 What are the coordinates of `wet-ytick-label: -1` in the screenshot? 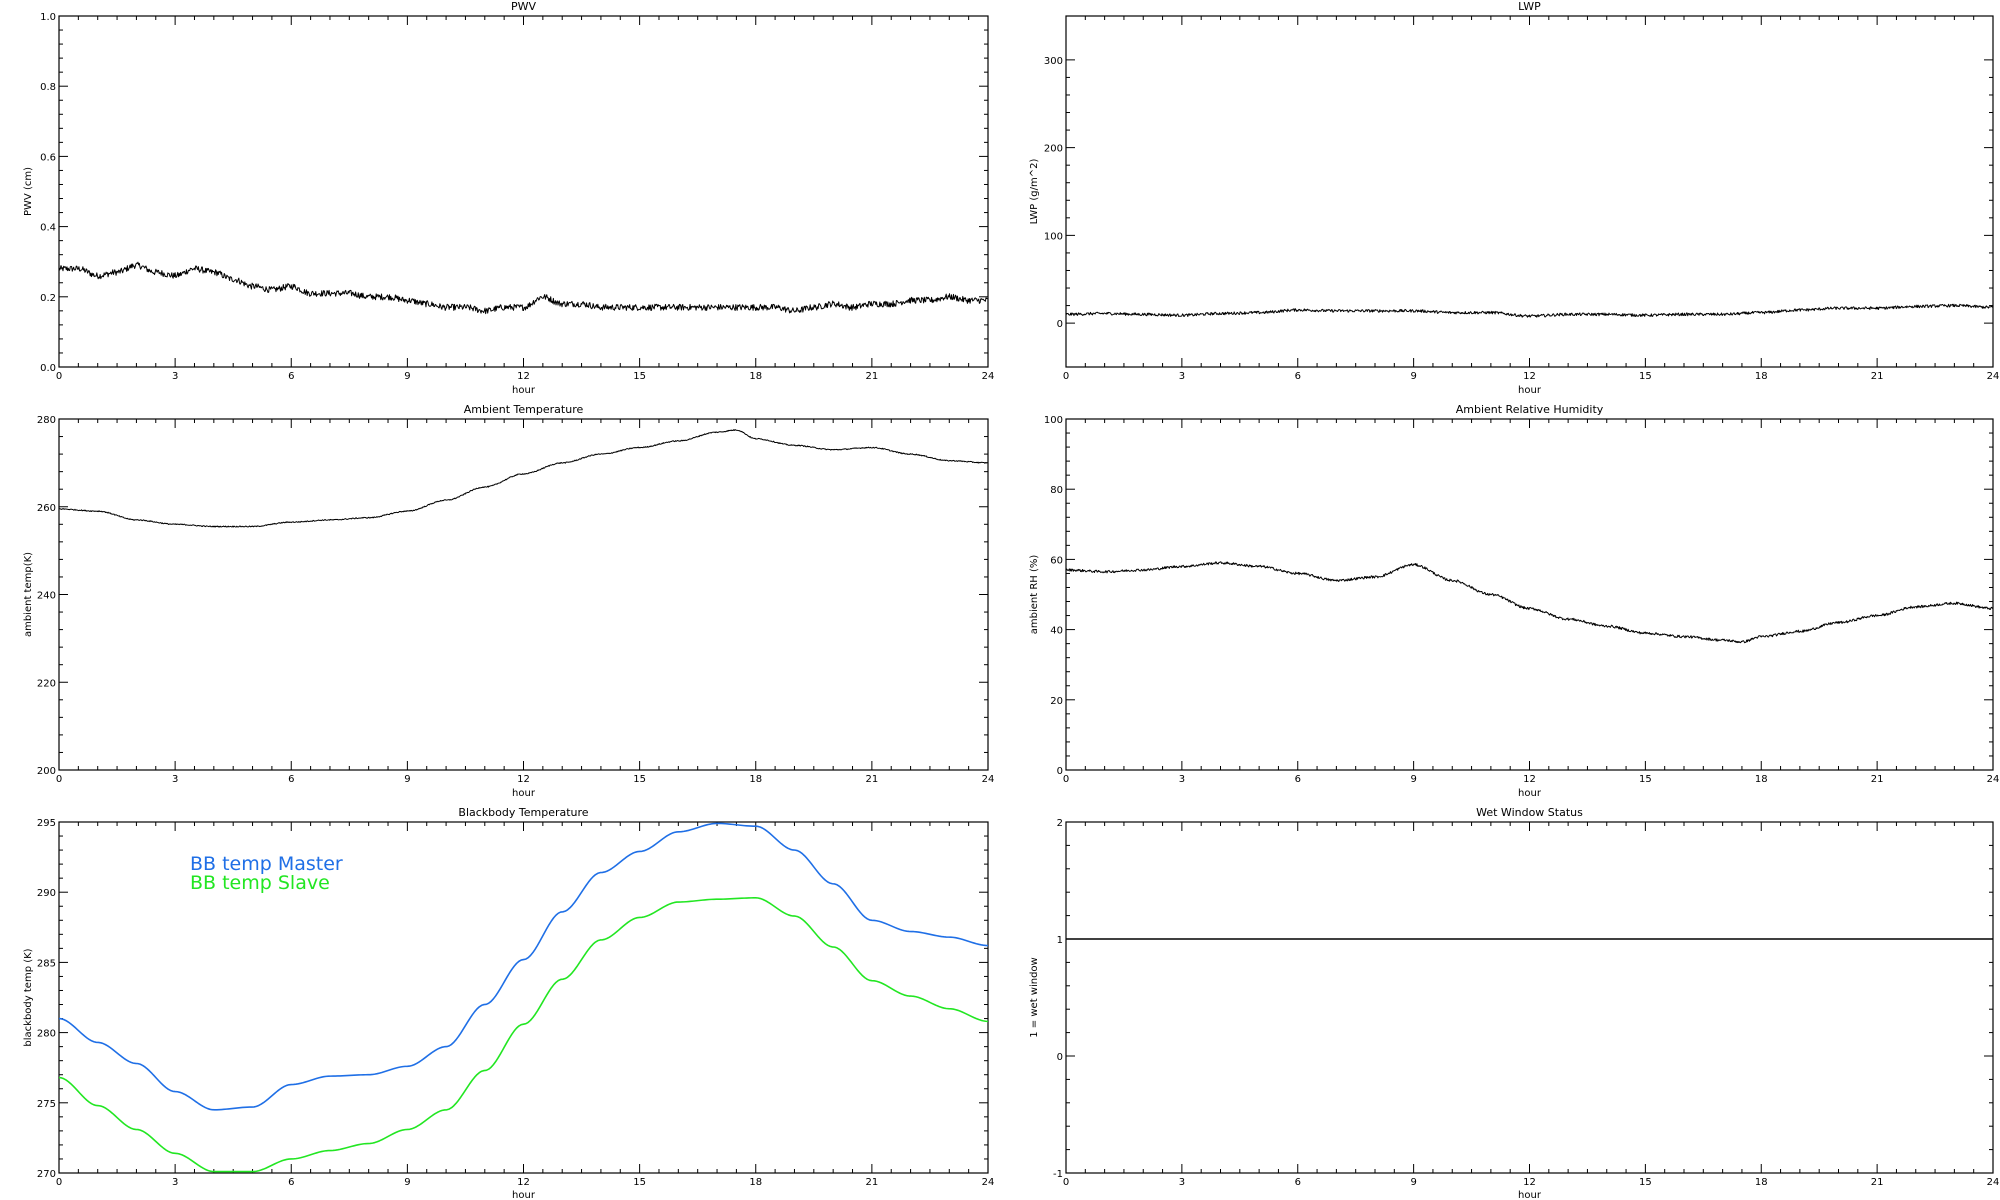 It's located at (1058, 1174).